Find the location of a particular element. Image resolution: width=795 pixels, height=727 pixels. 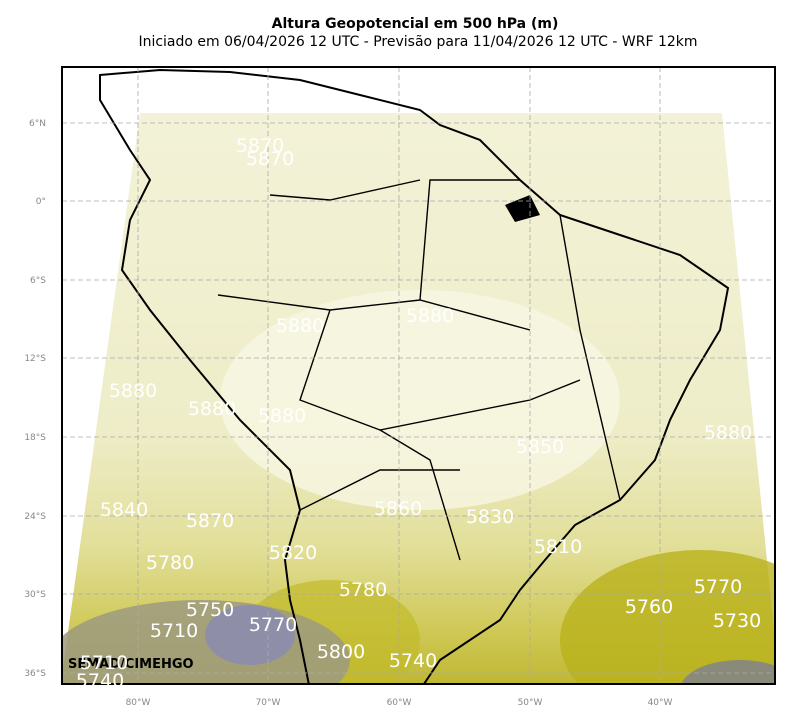

contour-label: 5750 is located at coordinates (210, 610).